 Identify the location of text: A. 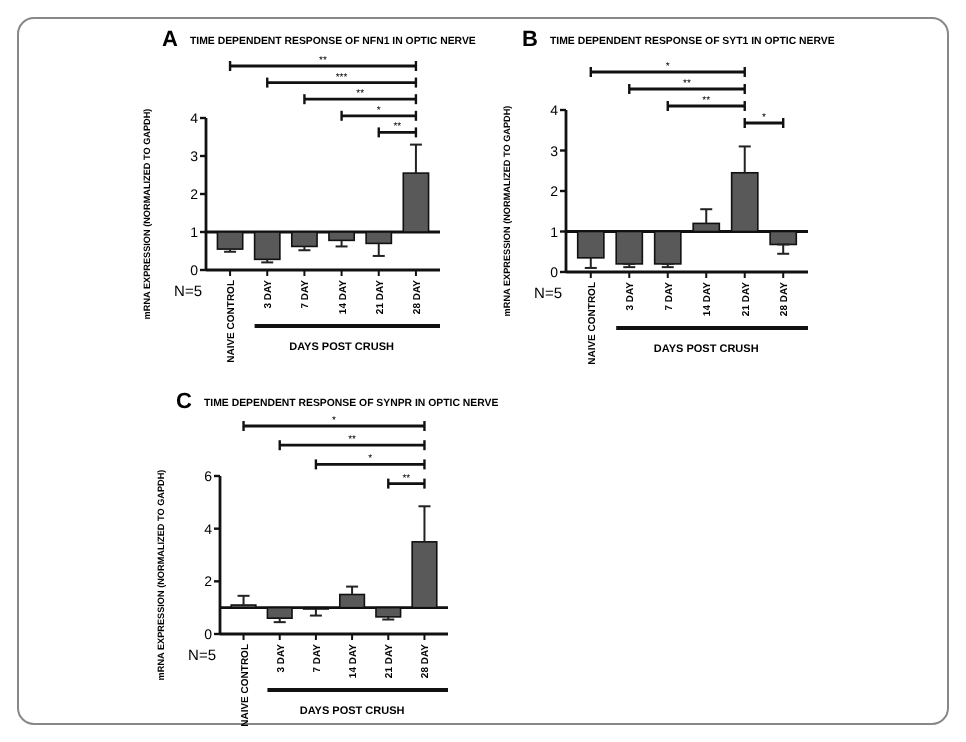
(170, 40).